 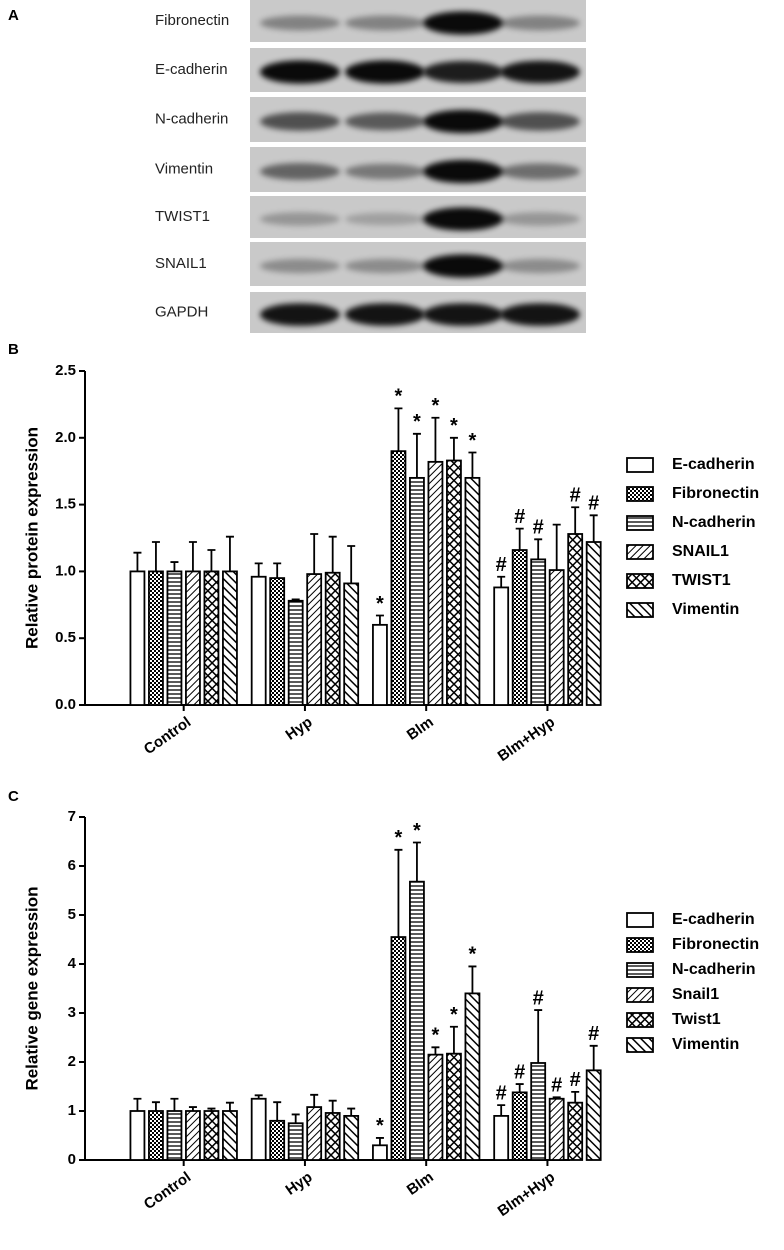 What do you see at coordinates (420, 1184) in the screenshot?
I see `x-tick-label: Blm` at bounding box center [420, 1184].